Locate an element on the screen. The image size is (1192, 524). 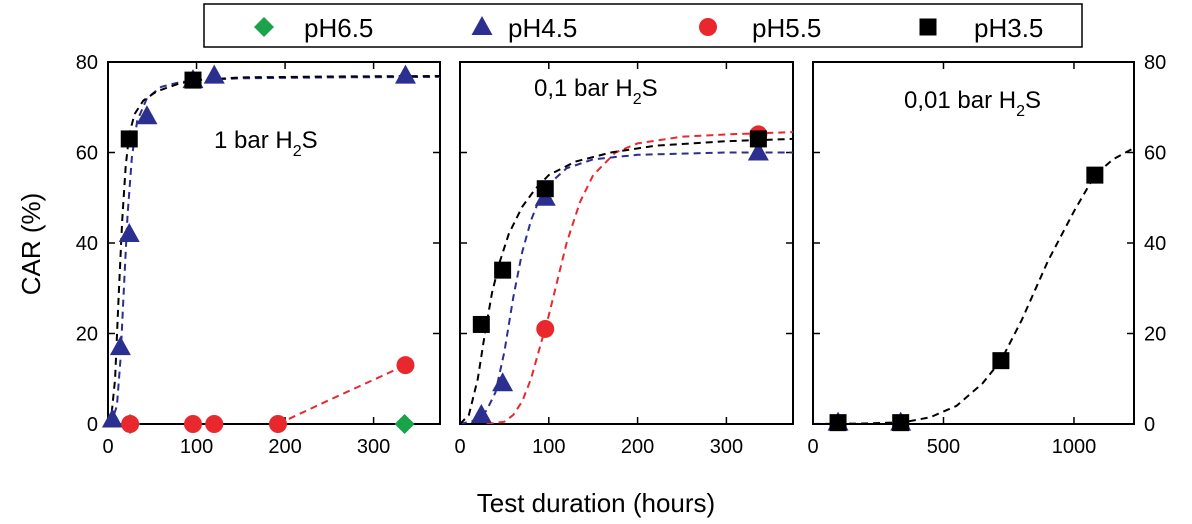
legend-label: pH6.5 is located at coordinates (338, 28).